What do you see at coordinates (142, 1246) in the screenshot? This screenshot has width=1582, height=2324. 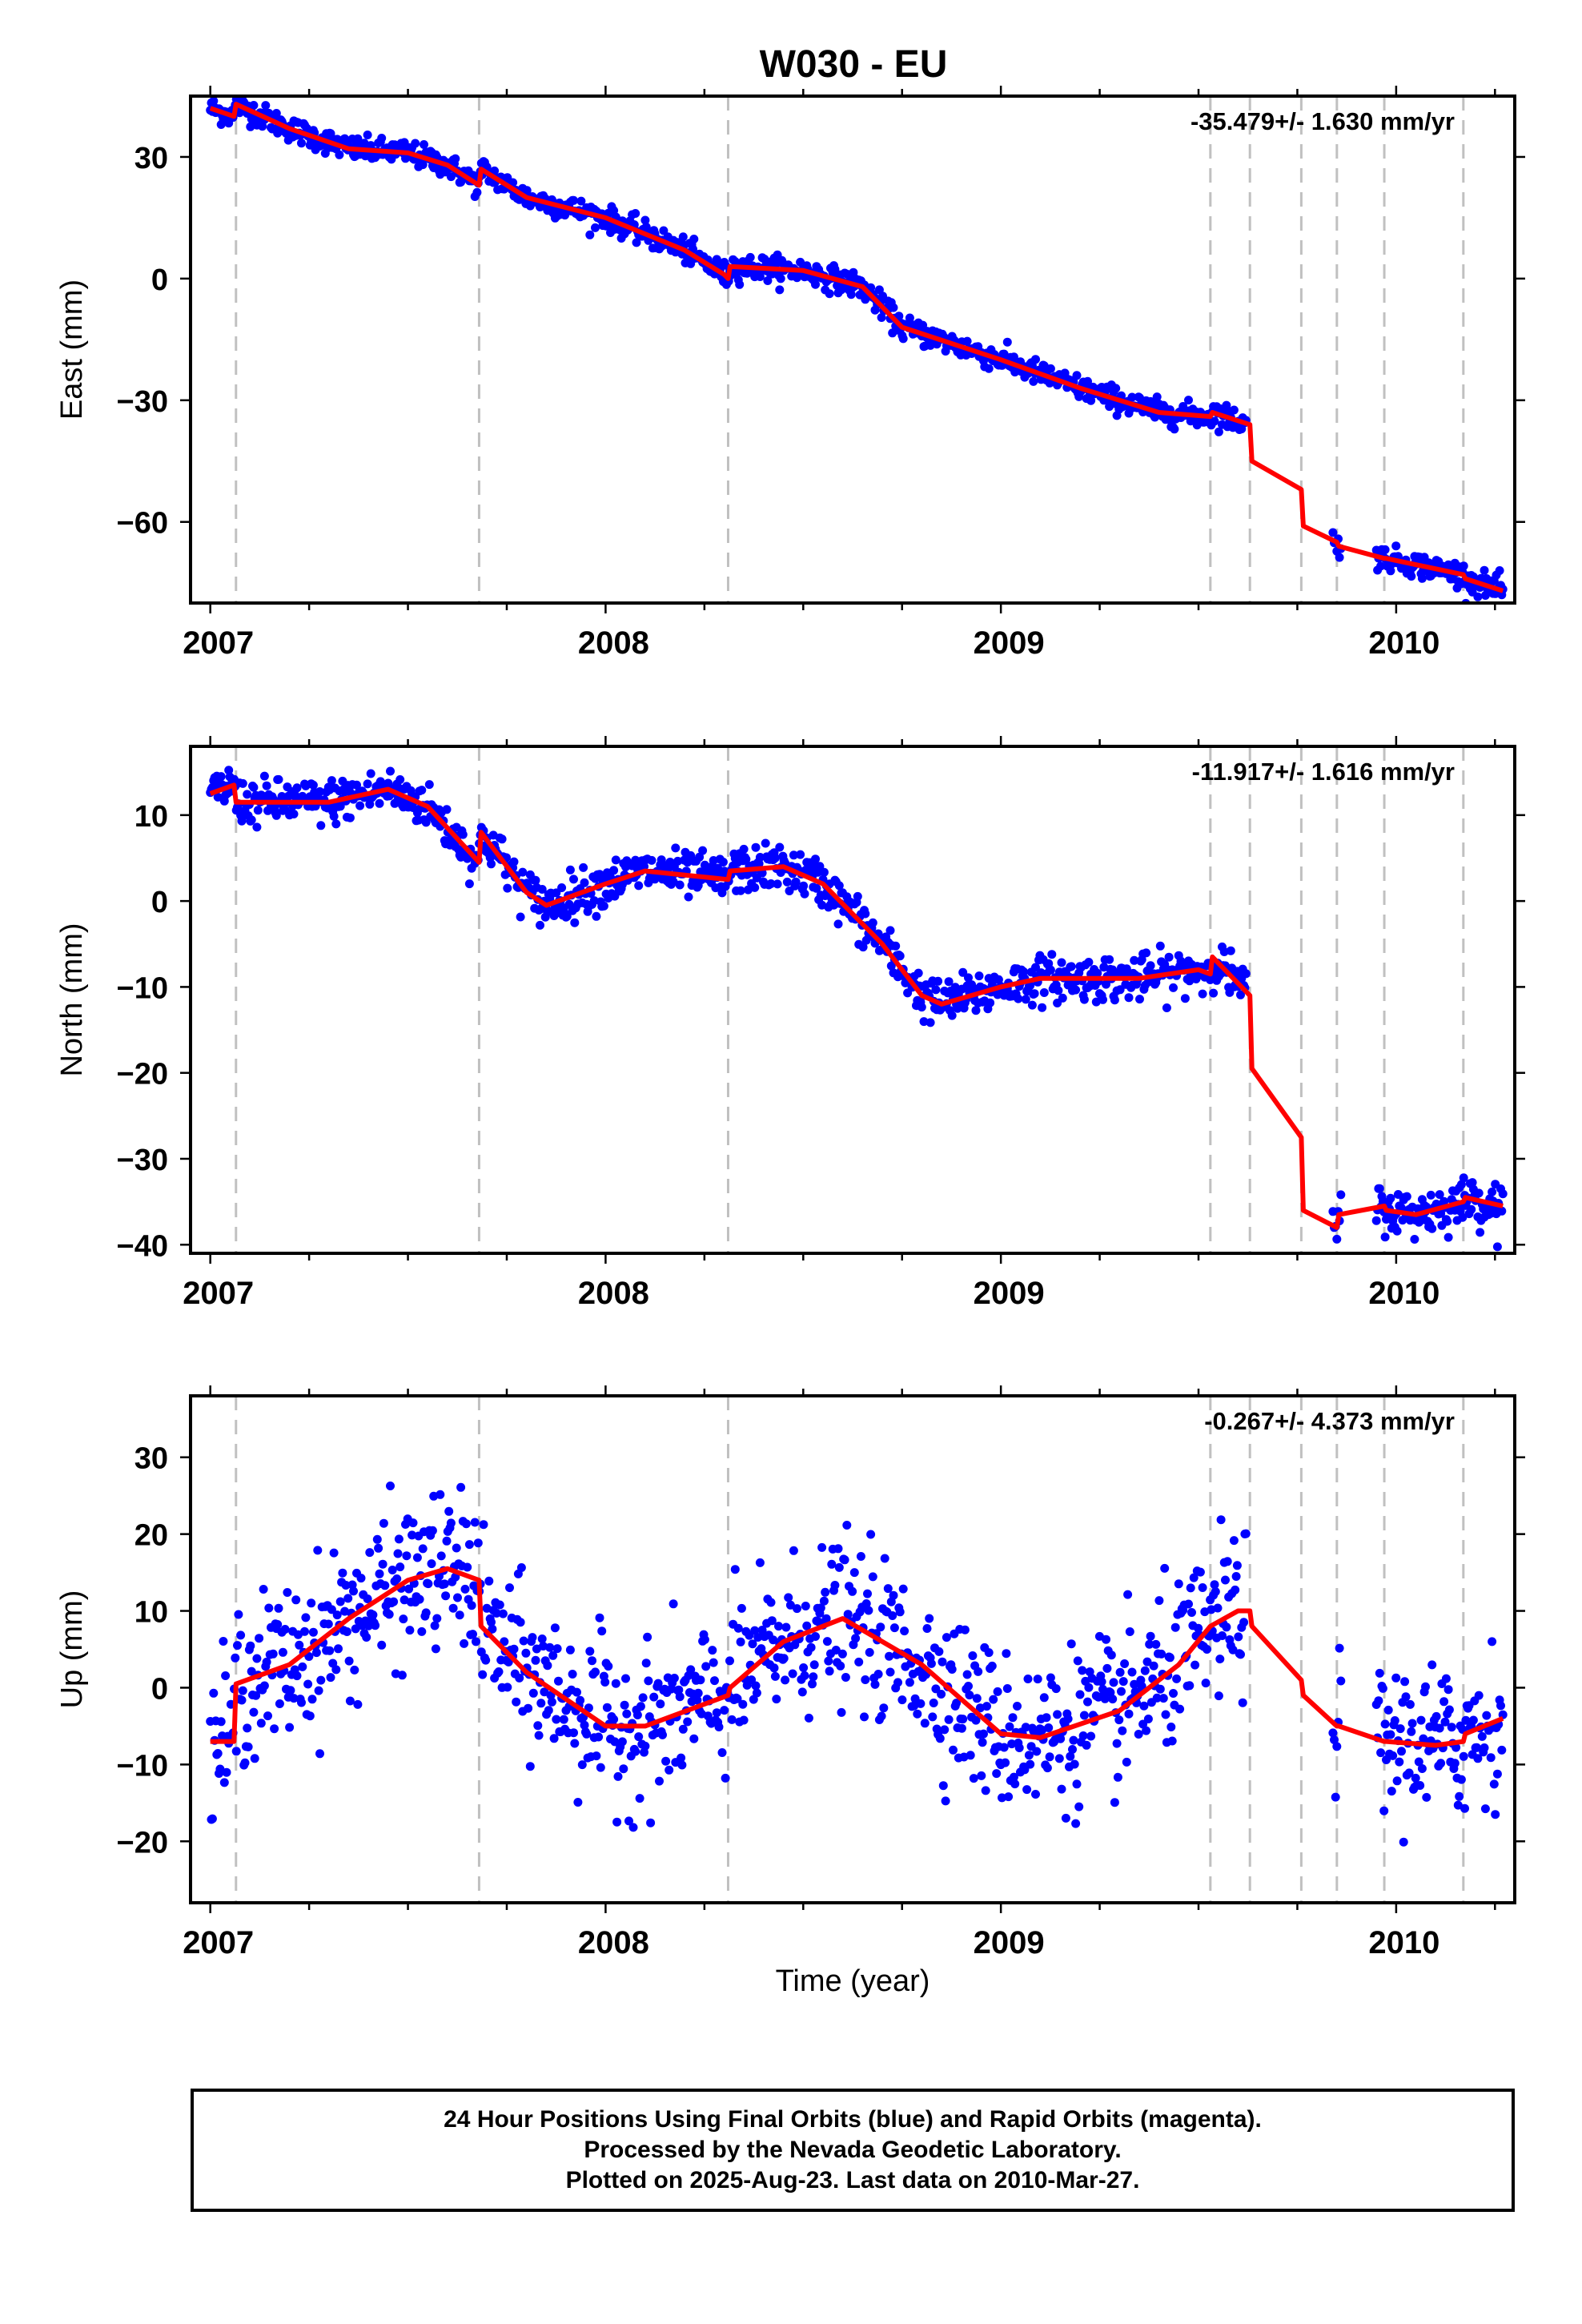 I see `y-tick-label: −40` at bounding box center [142, 1246].